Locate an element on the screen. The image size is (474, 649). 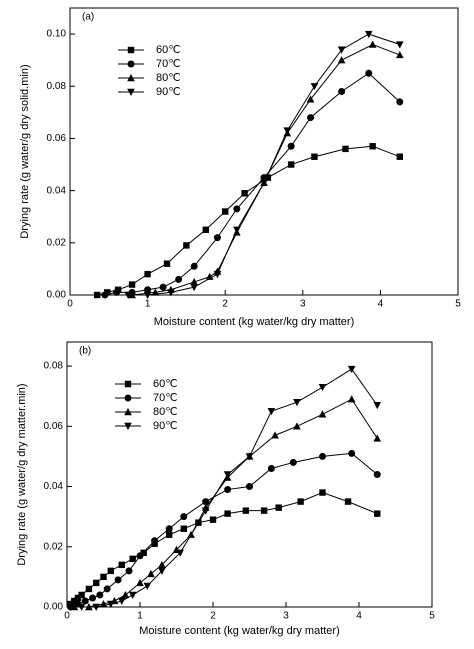
panel-label: (b) is located at coordinates (85, 351).